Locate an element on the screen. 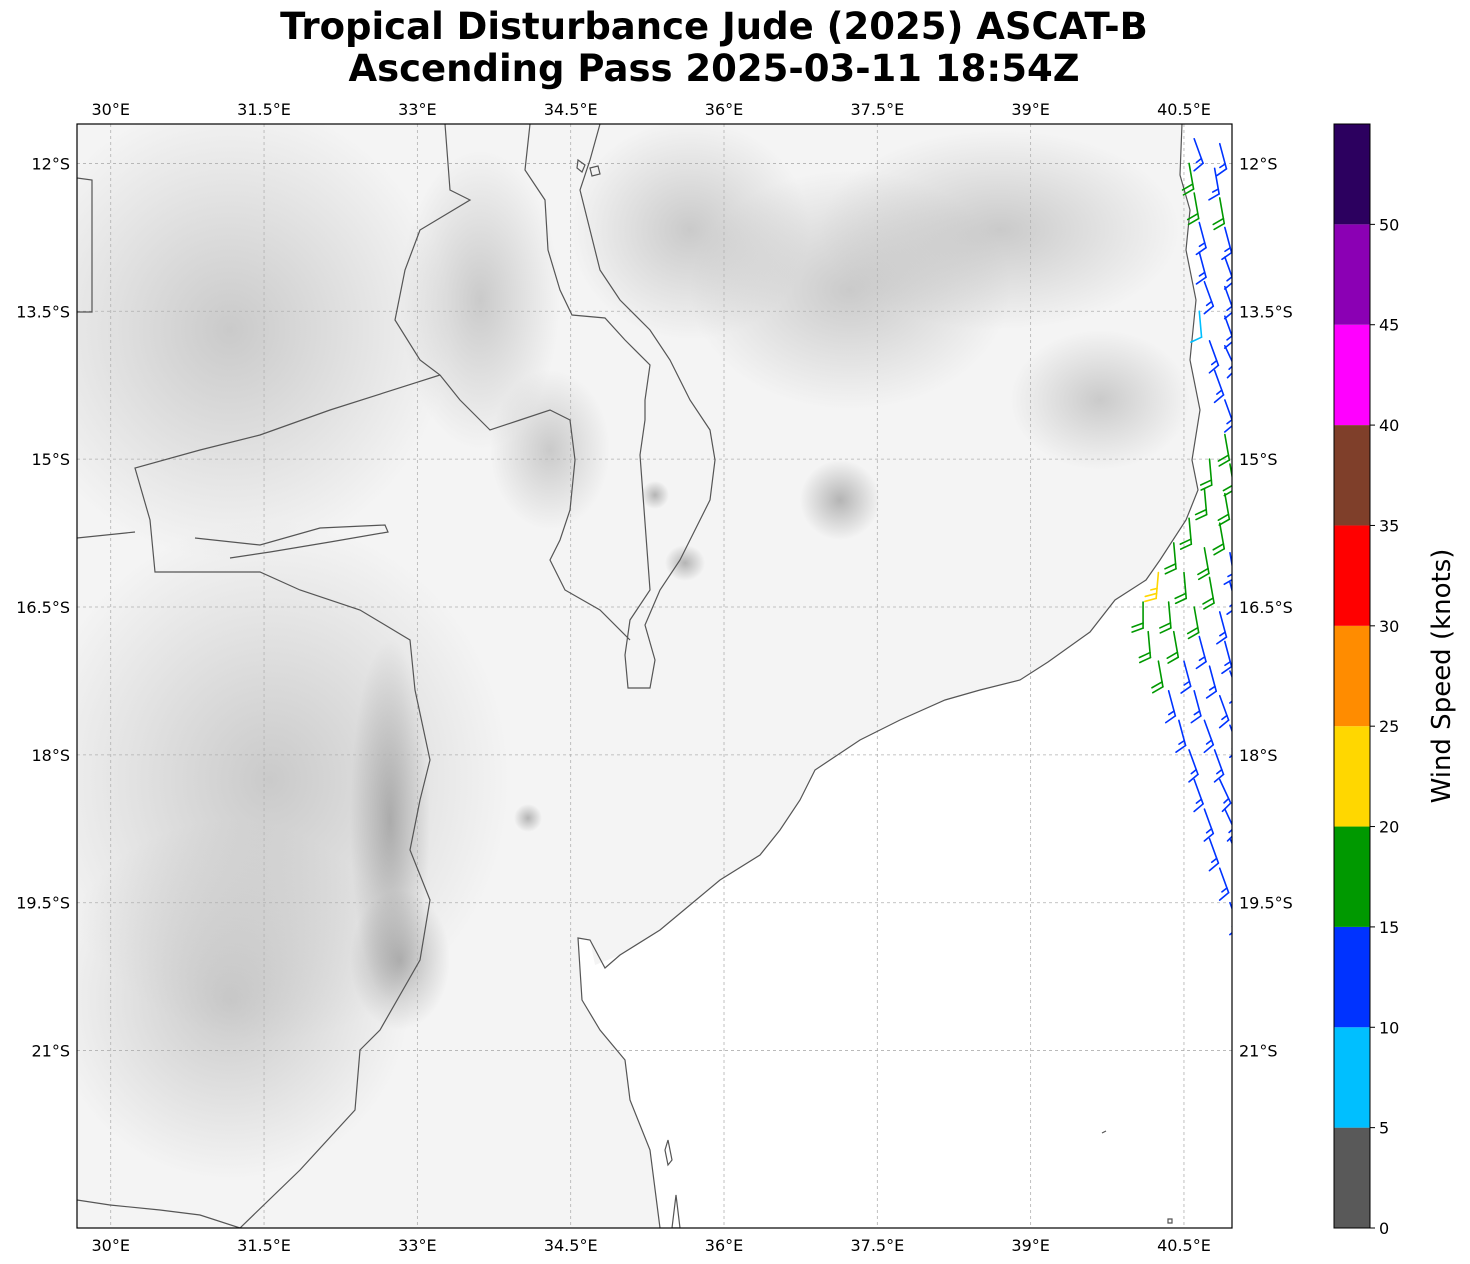 The height and width of the screenshot is (1264, 1470). lon-label-bottom: 39°E is located at coordinates (1030, 1245).